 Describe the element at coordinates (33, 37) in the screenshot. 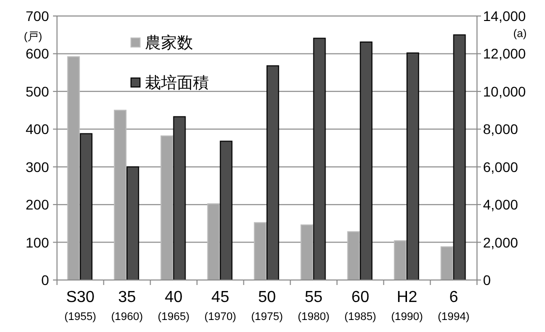

I see `y-axis-title: (戸)` at that location.